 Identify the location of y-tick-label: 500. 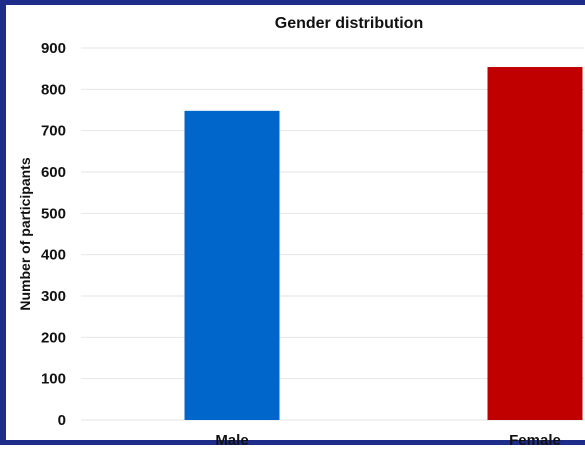
(53, 213).